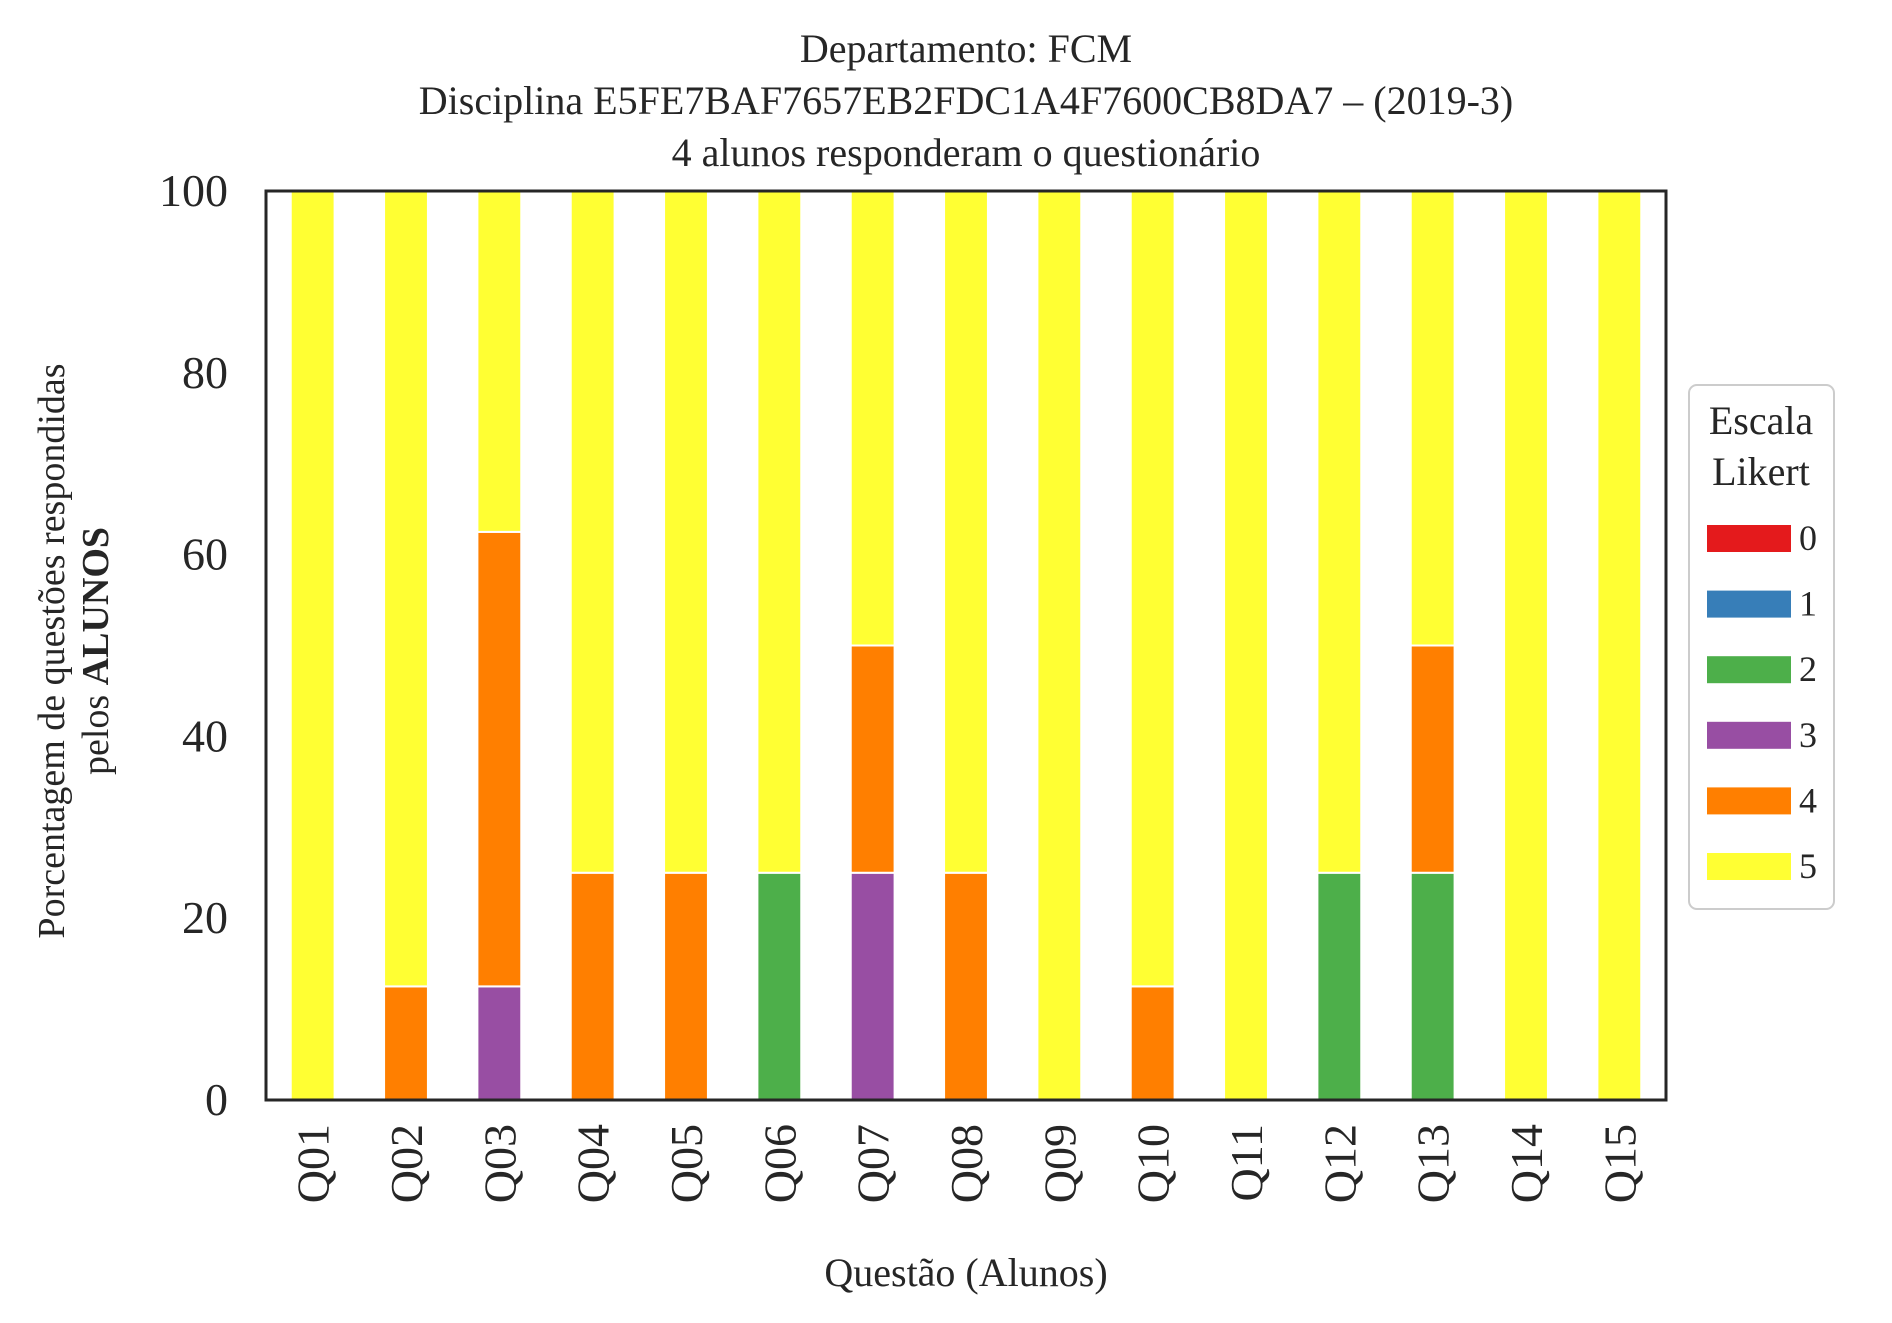 The height and width of the screenshot is (1323, 1892). I want to click on legend-label-0: 0, so click(1808, 538).